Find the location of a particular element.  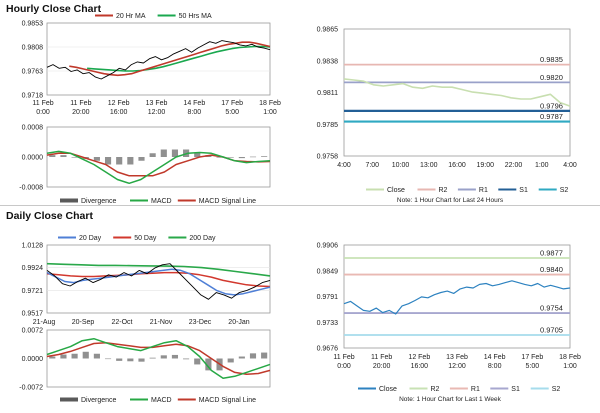

daily-price-y-tick: 0.9924 is located at coordinates (33, 268).